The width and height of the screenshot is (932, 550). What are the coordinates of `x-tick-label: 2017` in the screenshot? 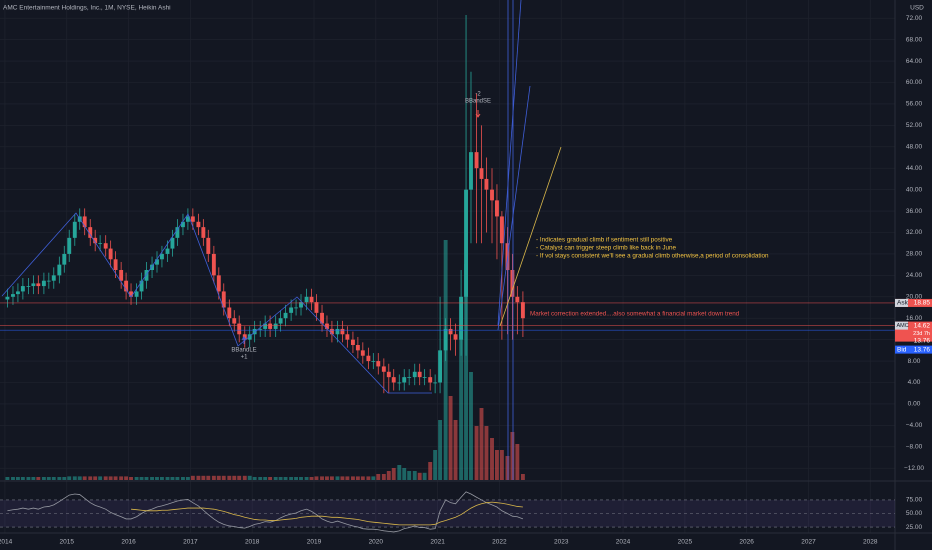 It's located at (190, 542).